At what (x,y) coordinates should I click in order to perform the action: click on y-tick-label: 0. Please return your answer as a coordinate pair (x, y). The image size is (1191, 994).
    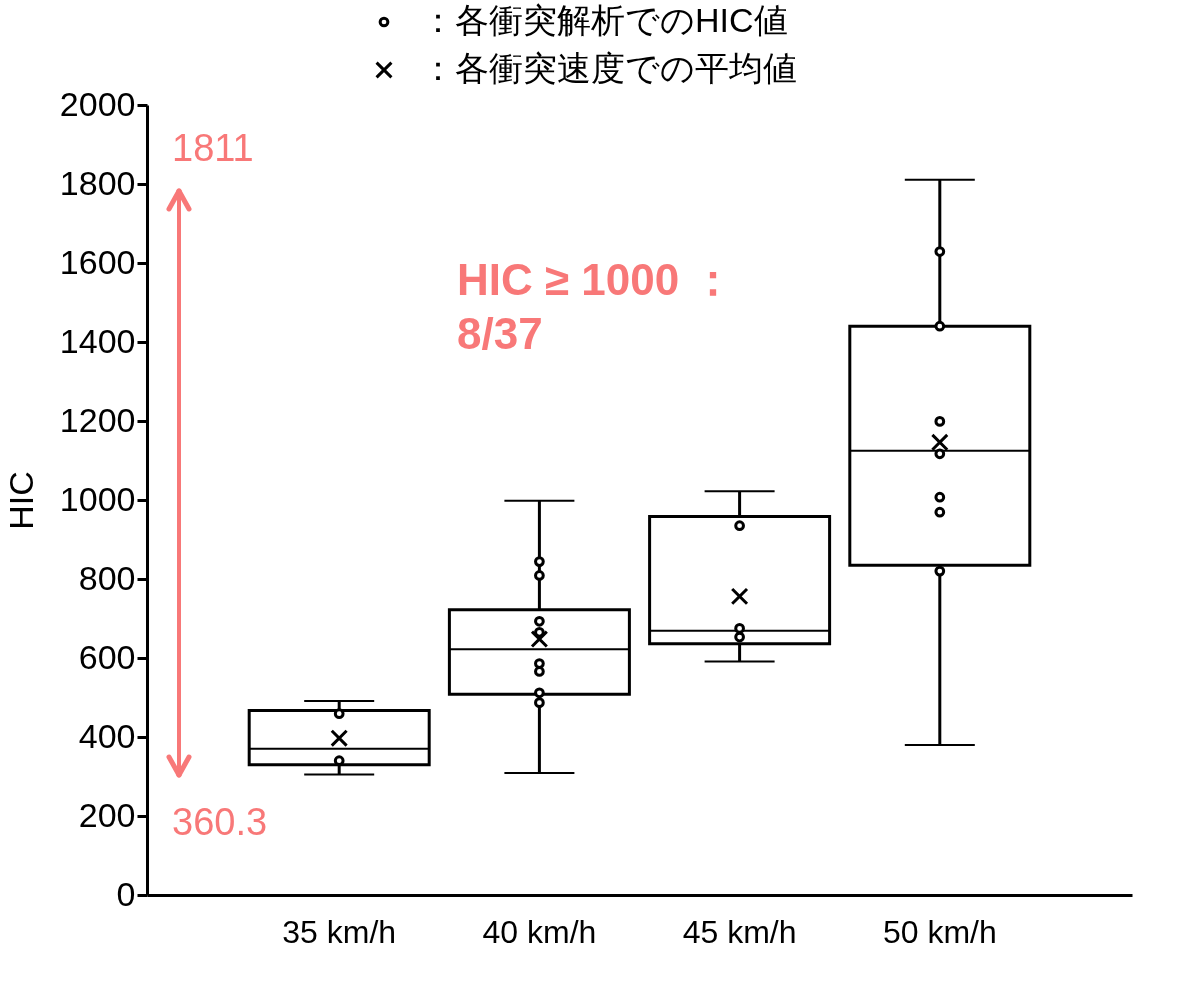
    Looking at the image, I should click on (126, 893).